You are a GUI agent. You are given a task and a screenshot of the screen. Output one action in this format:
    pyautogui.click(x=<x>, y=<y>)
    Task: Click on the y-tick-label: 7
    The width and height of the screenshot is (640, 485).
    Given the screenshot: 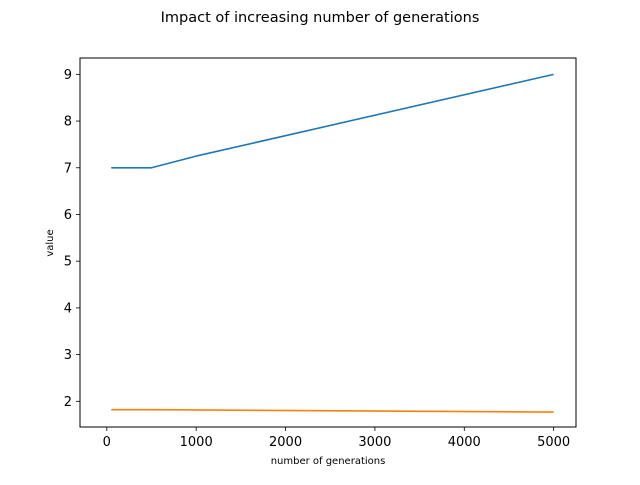 What is the action you would take?
    pyautogui.click(x=68, y=168)
    